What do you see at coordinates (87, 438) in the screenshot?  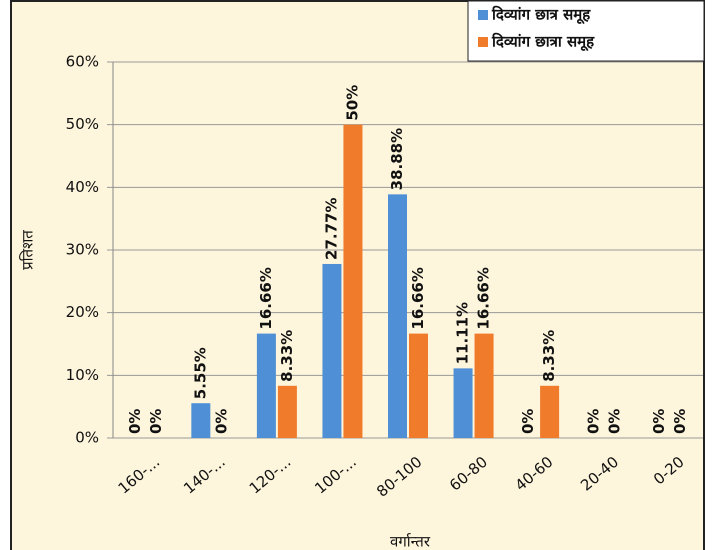 I see `y-tick-label: 0%` at bounding box center [87, 438].